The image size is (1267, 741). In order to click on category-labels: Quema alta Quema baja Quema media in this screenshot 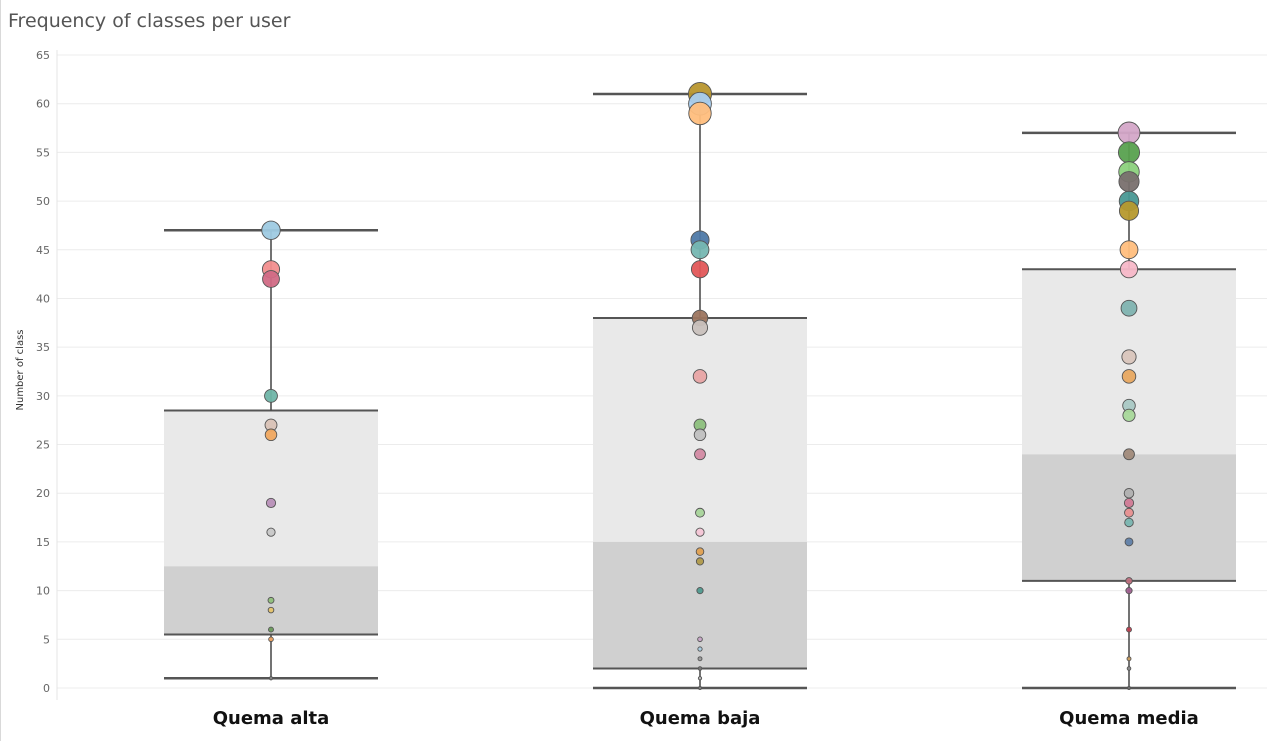, I will do `click(706, 718)`.